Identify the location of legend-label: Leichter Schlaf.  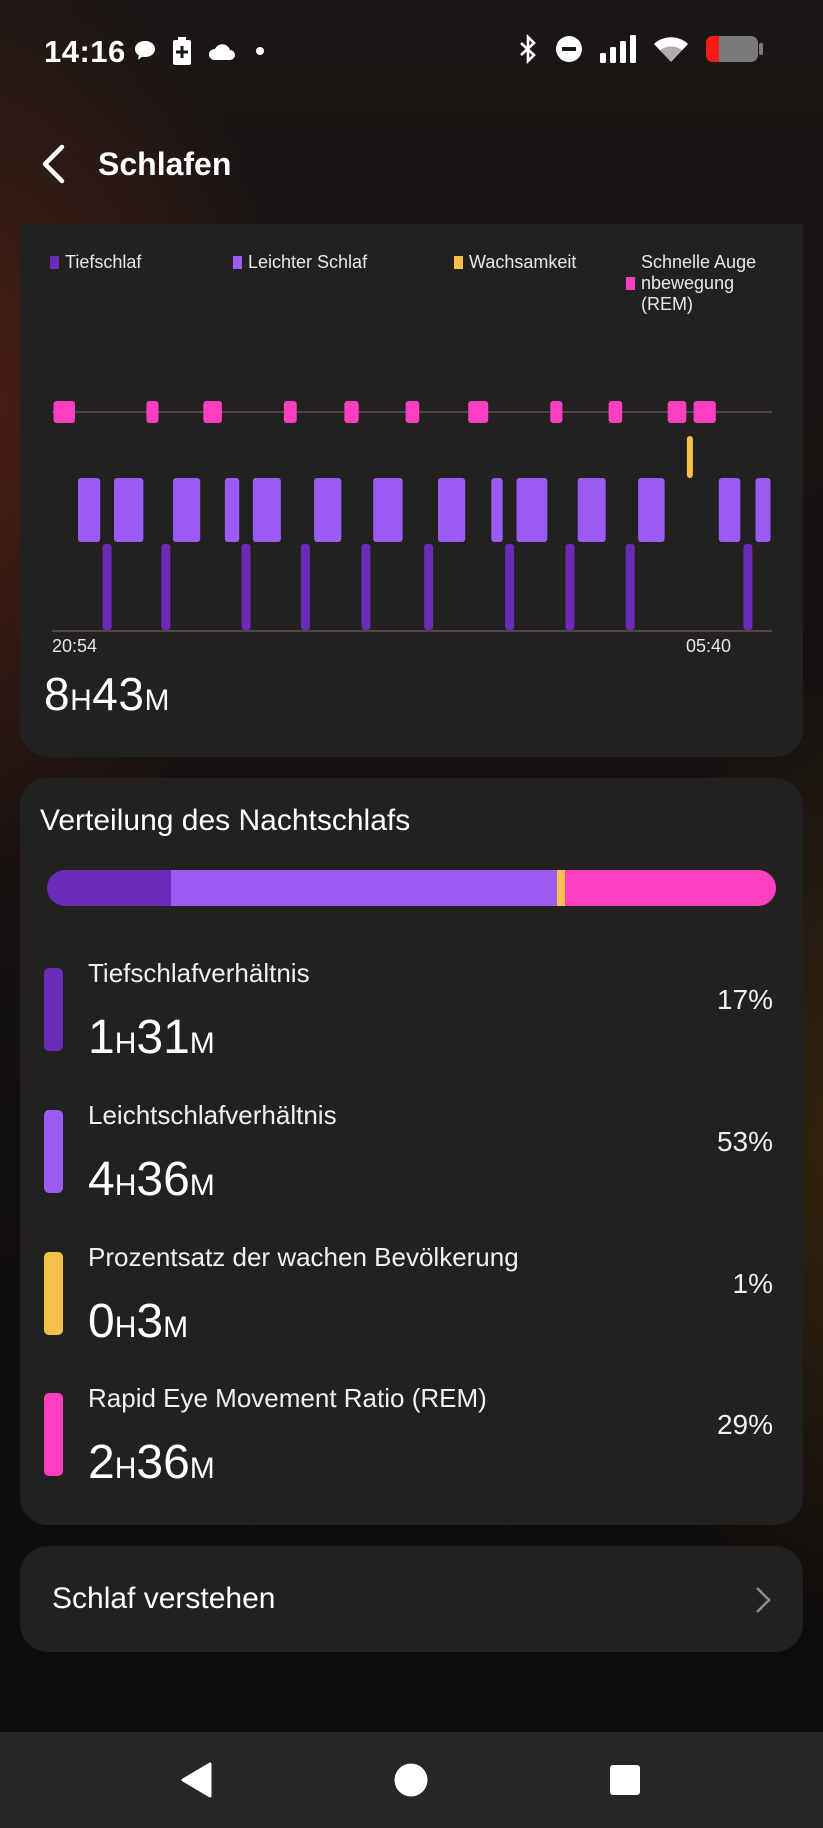
(308, 262).